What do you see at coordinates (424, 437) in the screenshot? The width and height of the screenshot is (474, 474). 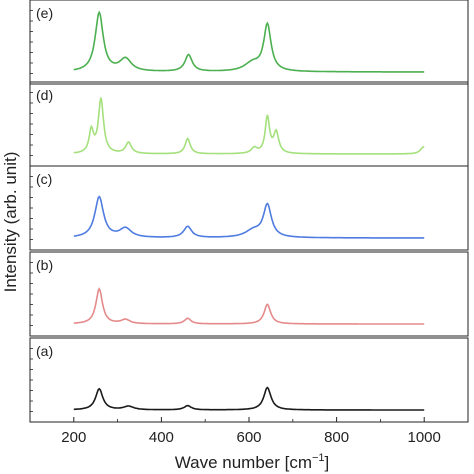 I see `x-tick-label: 1000` at bounding box center [424, 437].